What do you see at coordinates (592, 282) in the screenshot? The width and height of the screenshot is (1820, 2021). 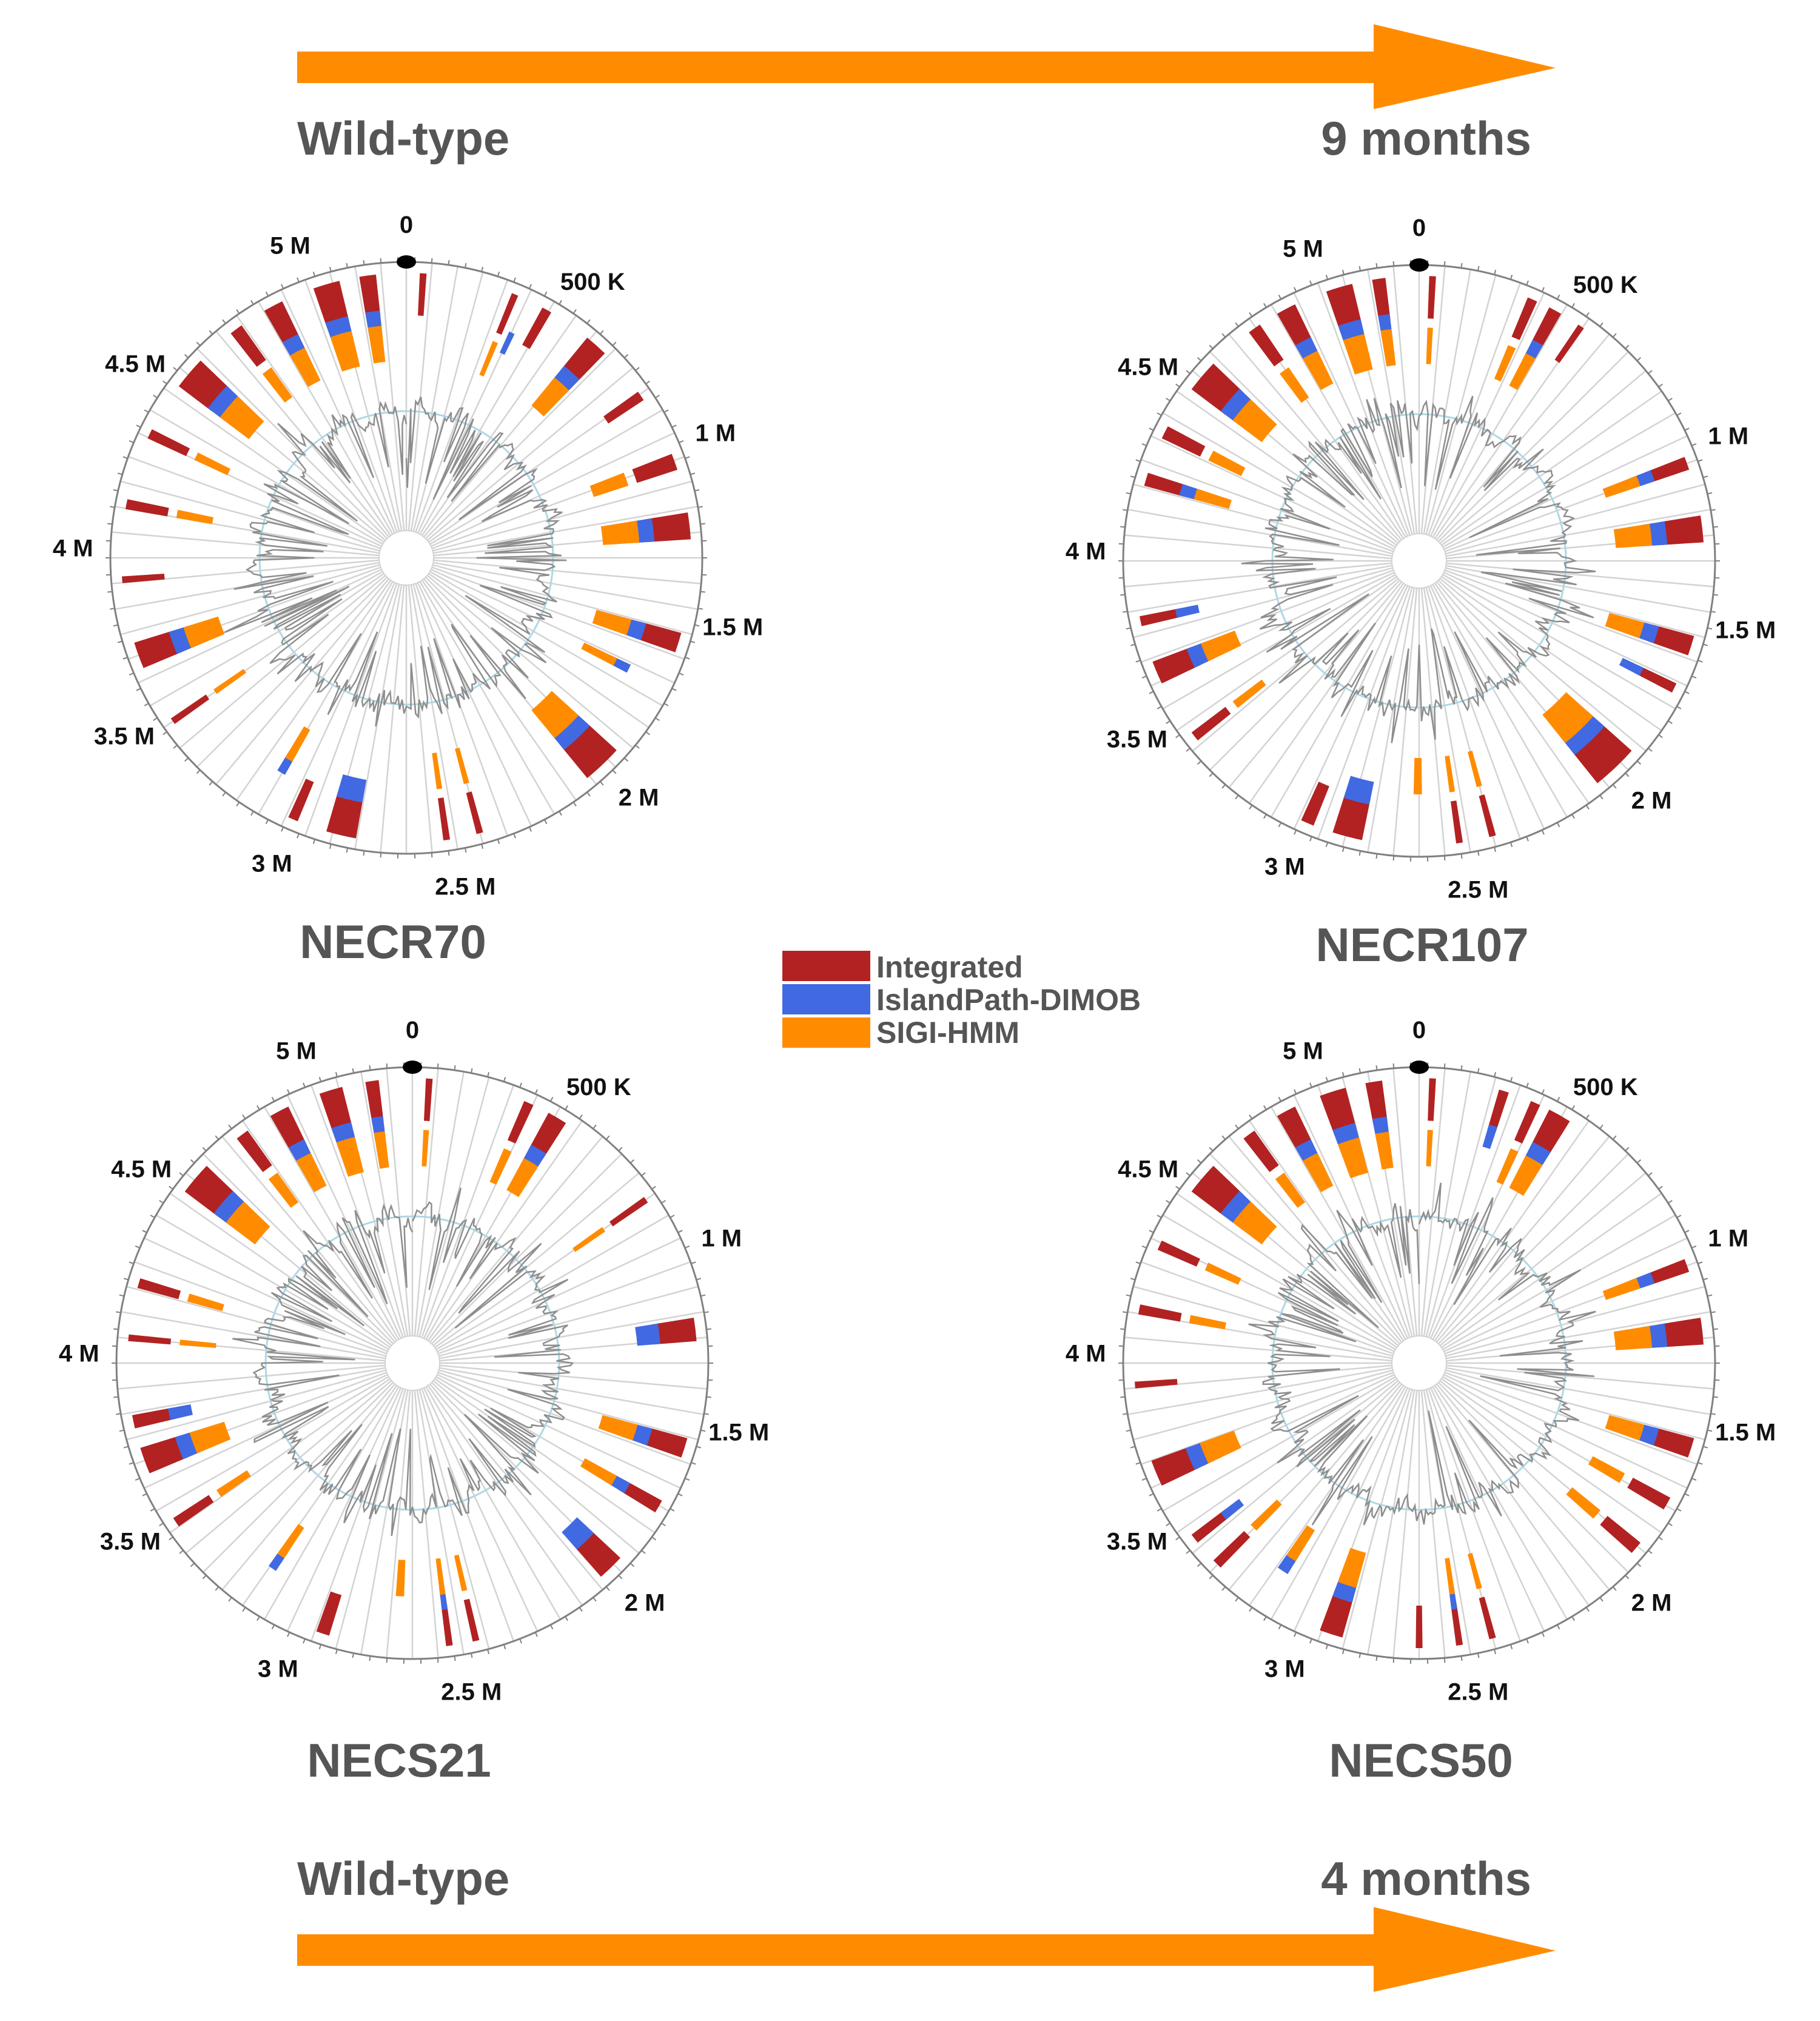 I see `genome-tick-label: 500 K` at bounding box center [592, 282].